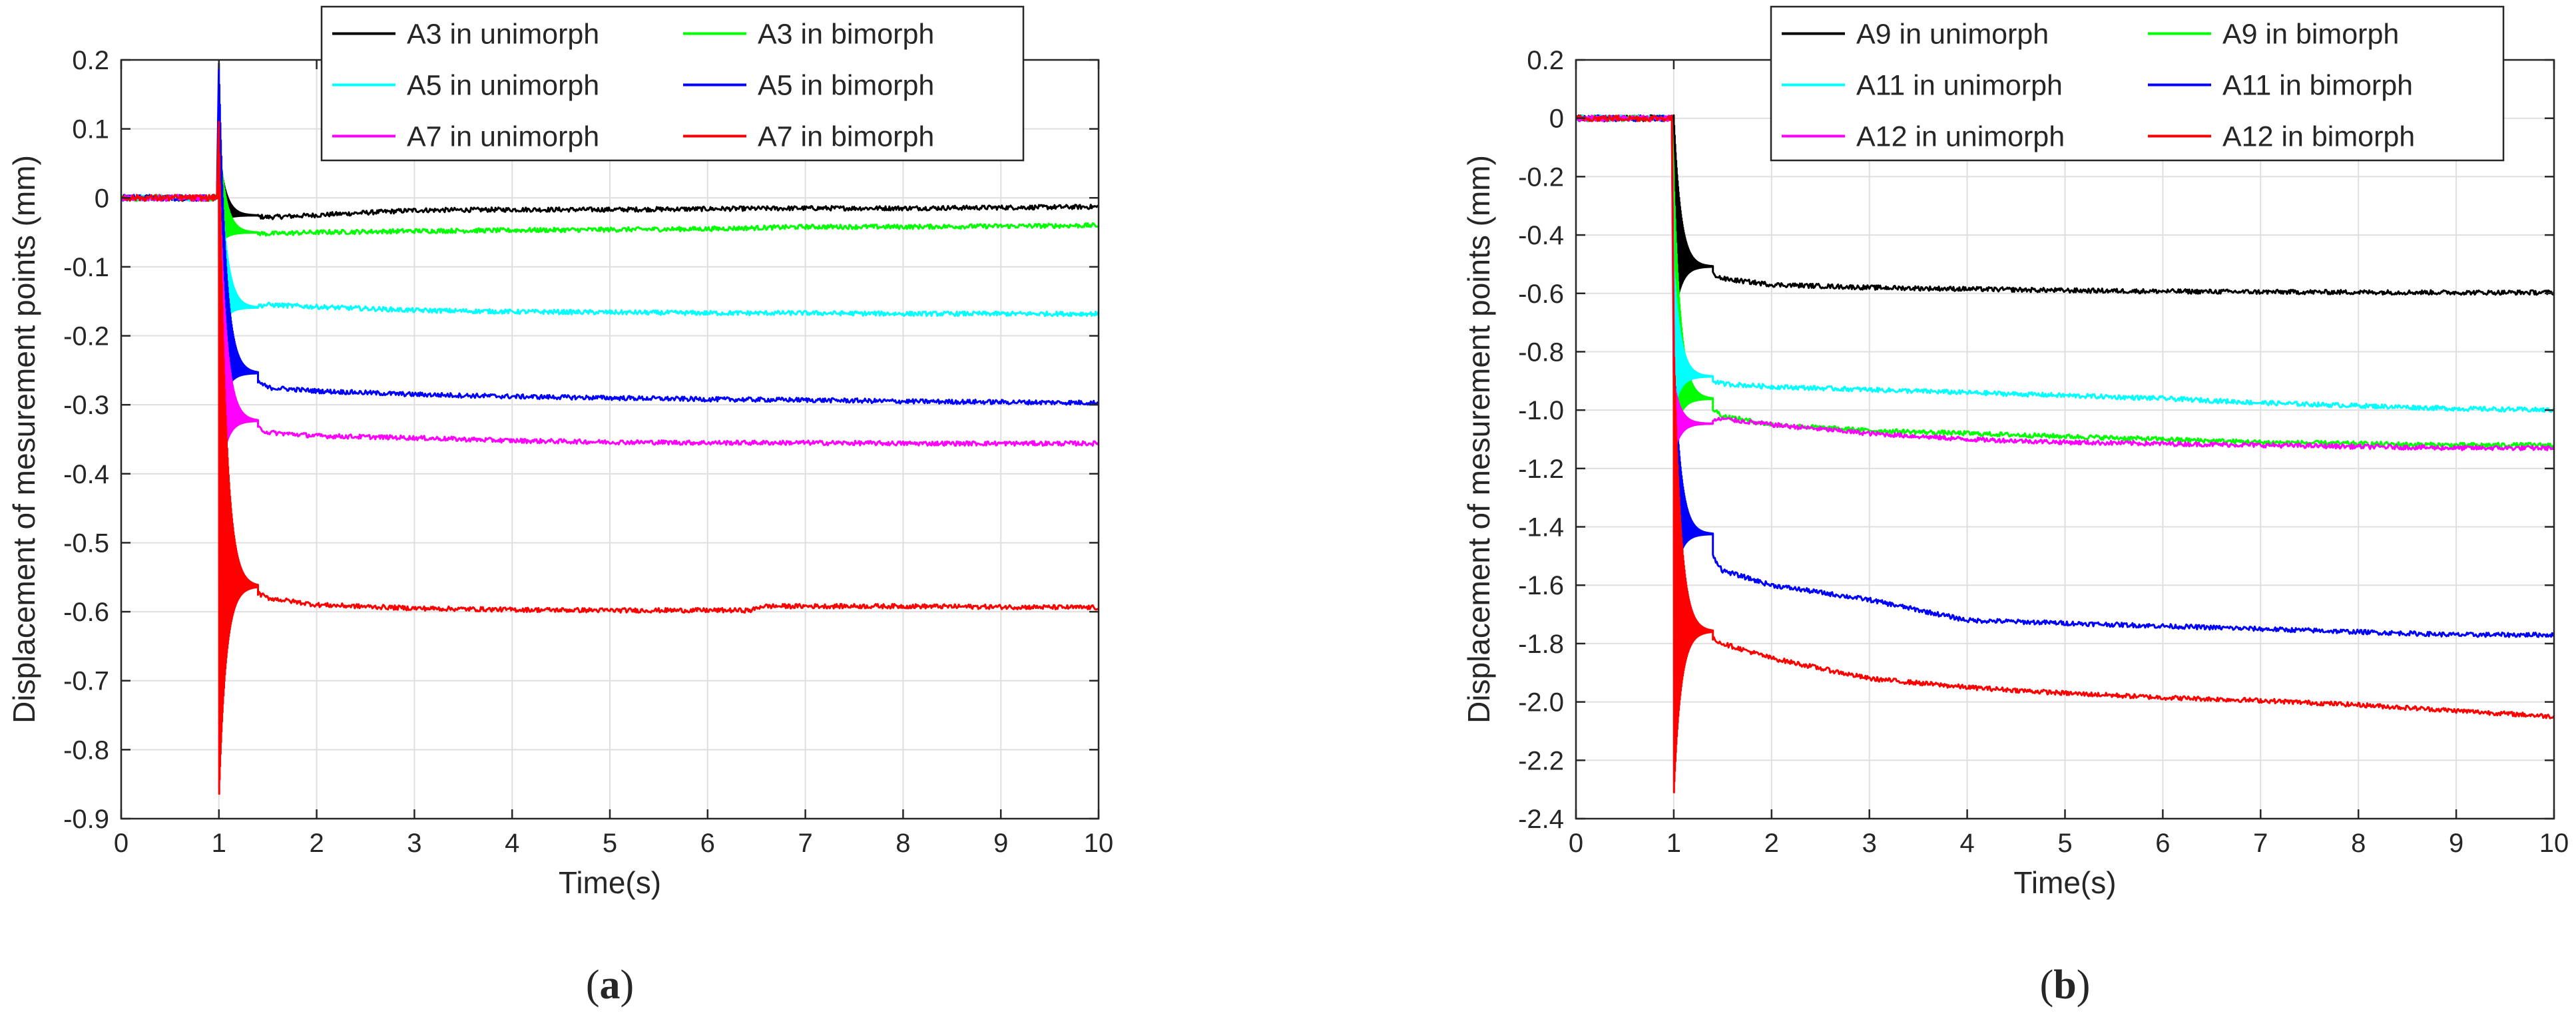 Image resolution: width=2576 pixels, height=1019 pixels. I want to click on y-tick-label: -2.4, so click(1541, 820).